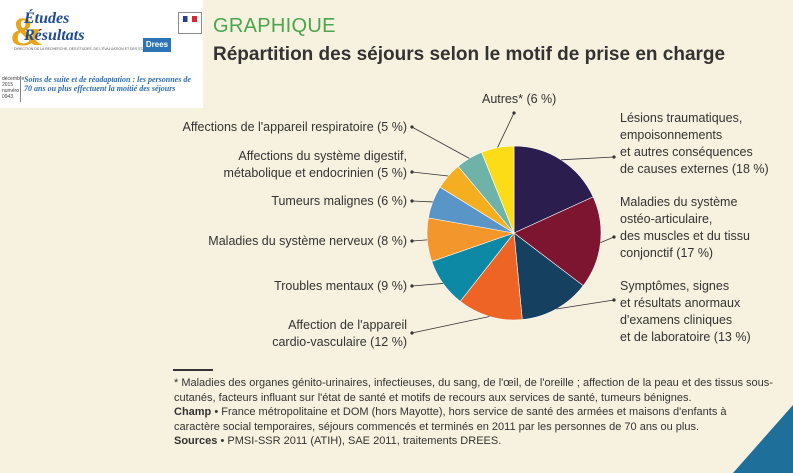 Image resolution: width=793 pixels, height=473 pixels. What do you see at coordinates (315, 173) in the screenshot?
I see `label-digestif-line: métabolique et endocrinien (5 %)` at bounding box center [315, 173].